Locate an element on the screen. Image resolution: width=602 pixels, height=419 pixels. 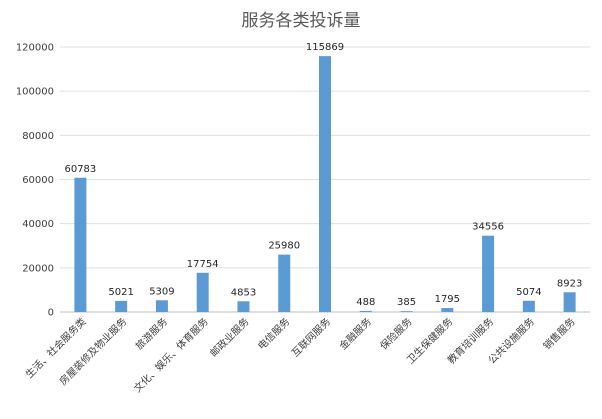
data-label: 115869 is located at coordinates (325, 47).